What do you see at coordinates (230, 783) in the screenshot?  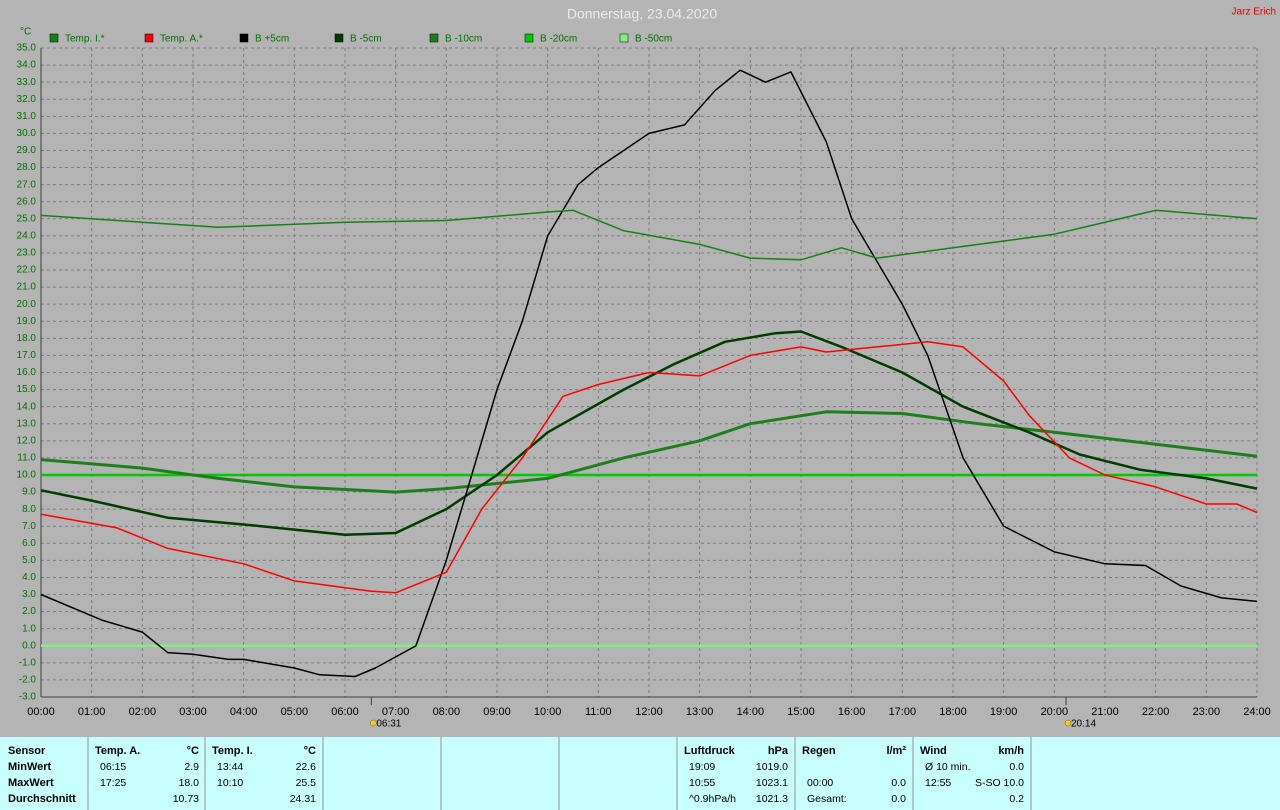 I see `cell-left: 10:10` at bounding box center [230, 783].